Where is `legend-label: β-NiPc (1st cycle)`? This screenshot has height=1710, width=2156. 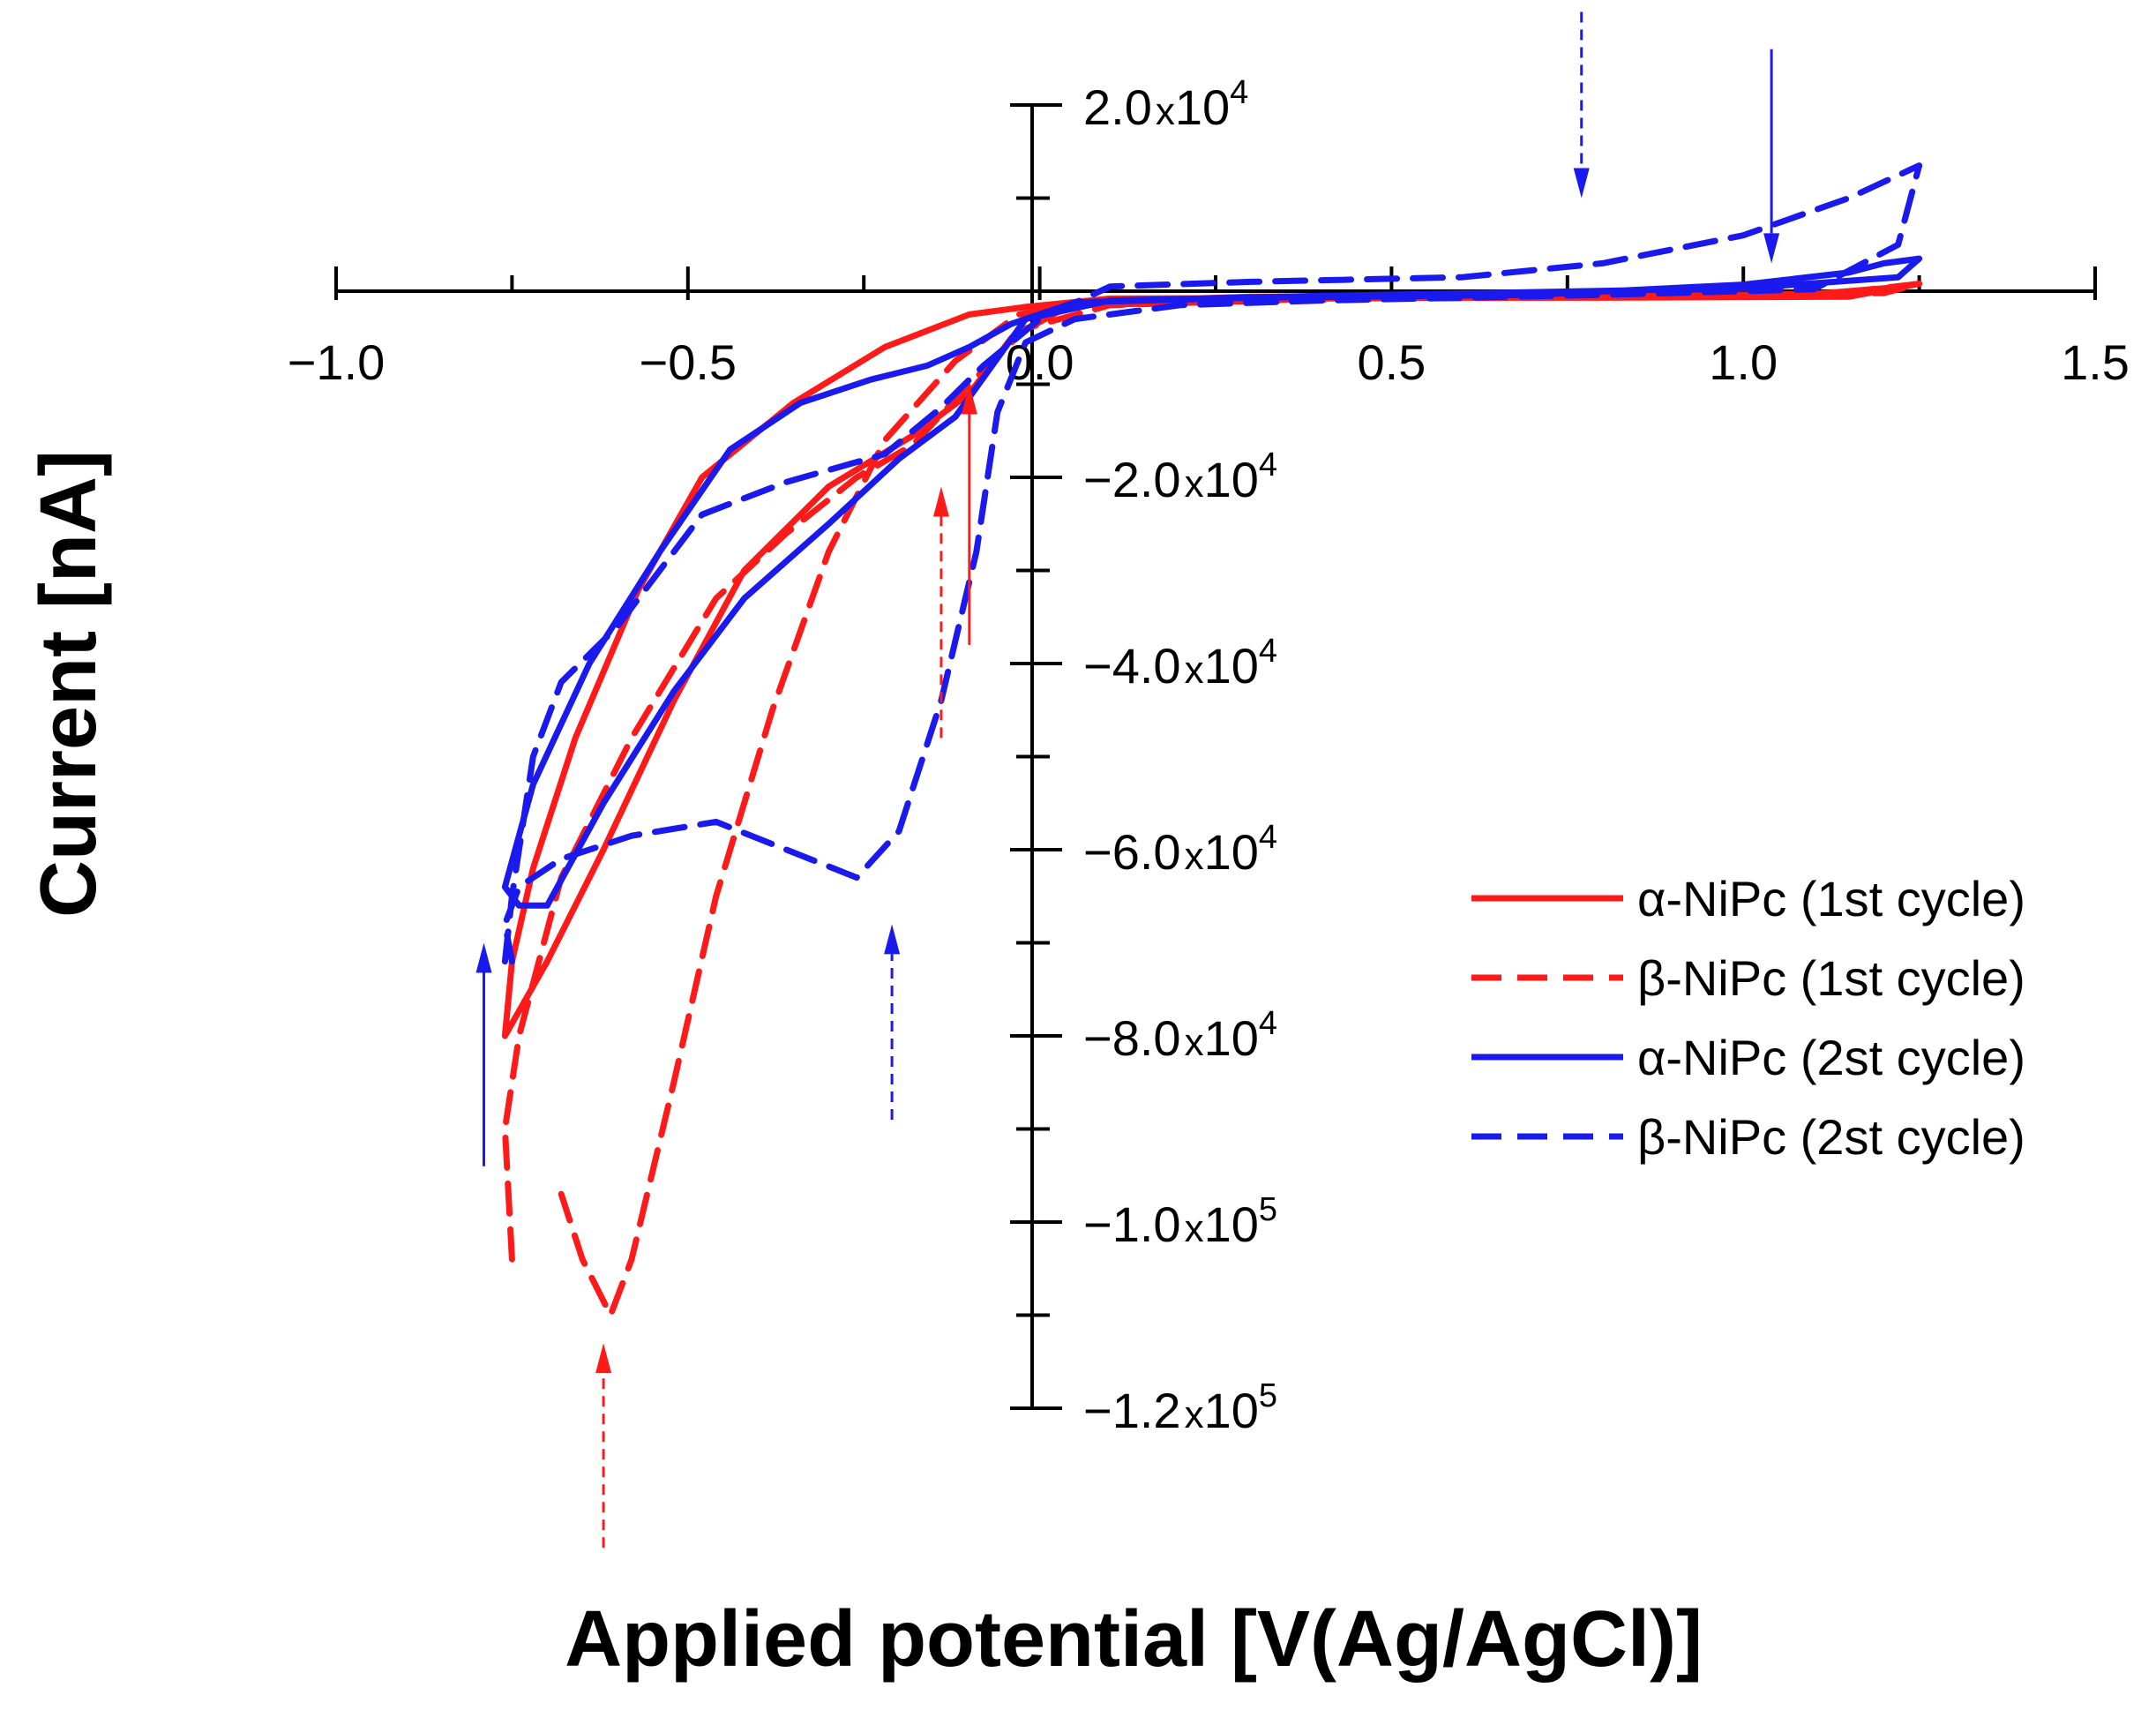
legend-label: β-NiPc (1st cycle) is located at coordinates (1831, 978).